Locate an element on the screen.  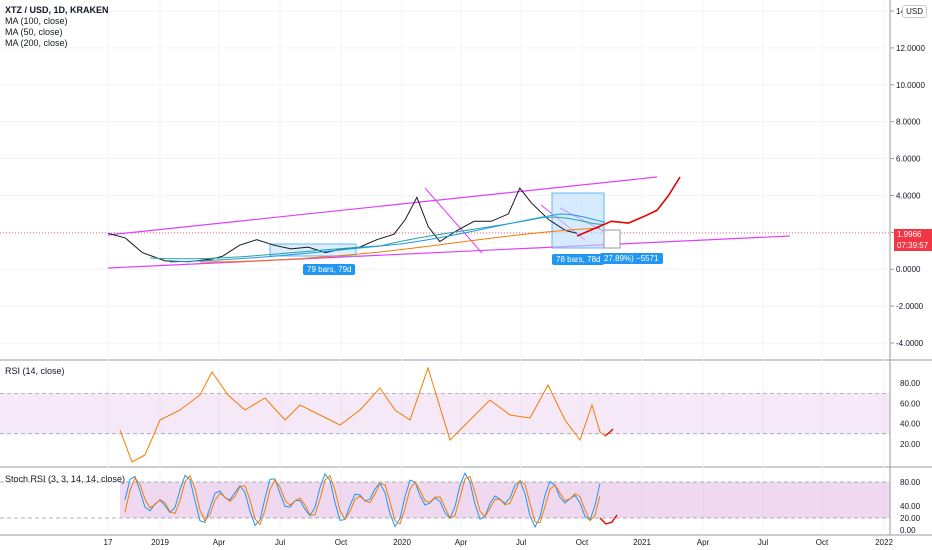
range-badge-2: 78 bars, 78d is located at coordinates (578, 259).